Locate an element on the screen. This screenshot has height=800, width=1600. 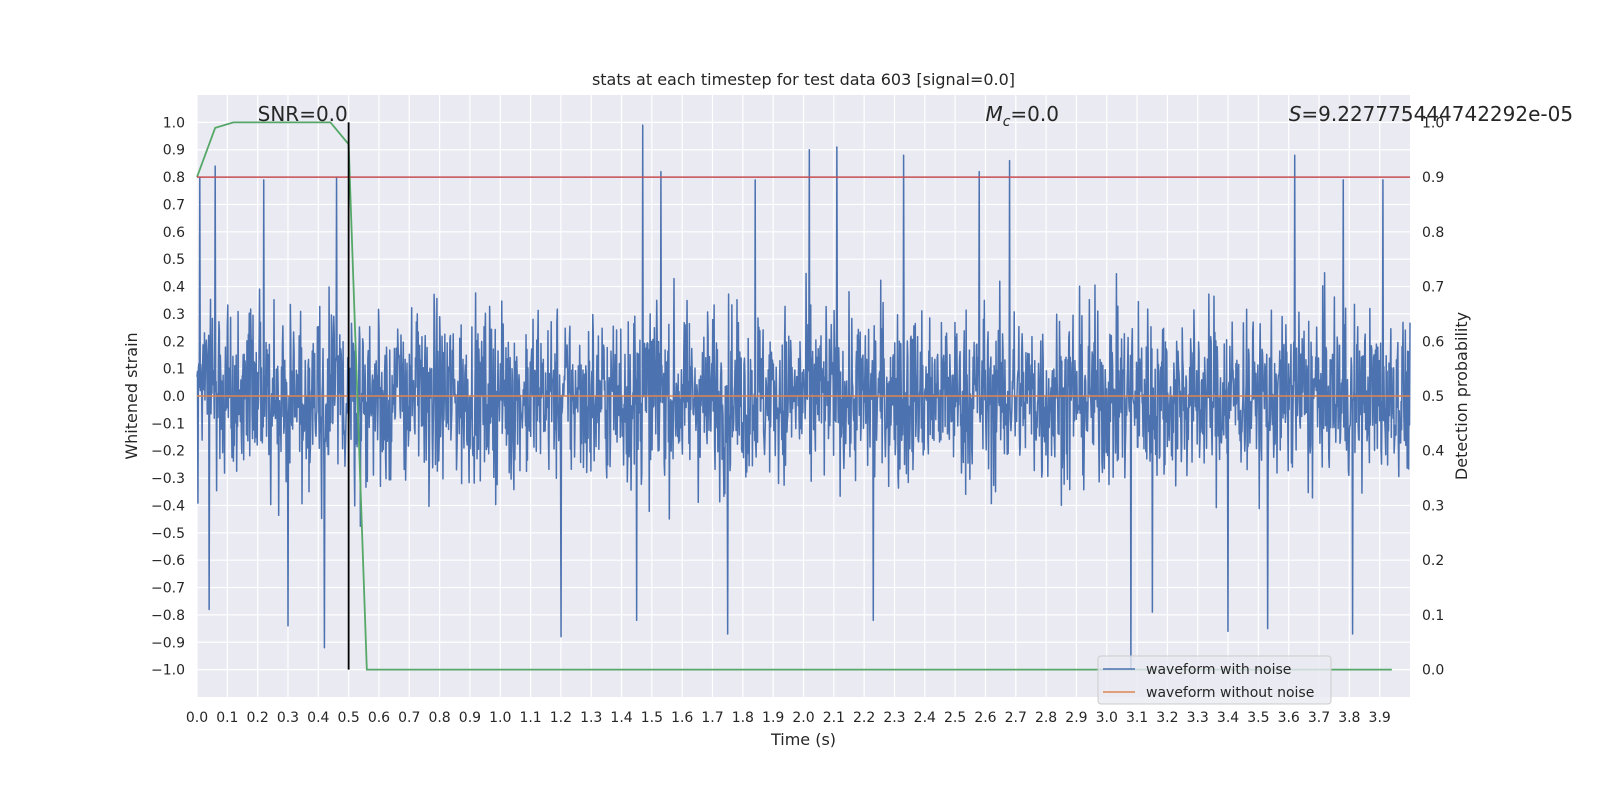
x-tick-label: 2.2 is located at coordinates (864, 718).